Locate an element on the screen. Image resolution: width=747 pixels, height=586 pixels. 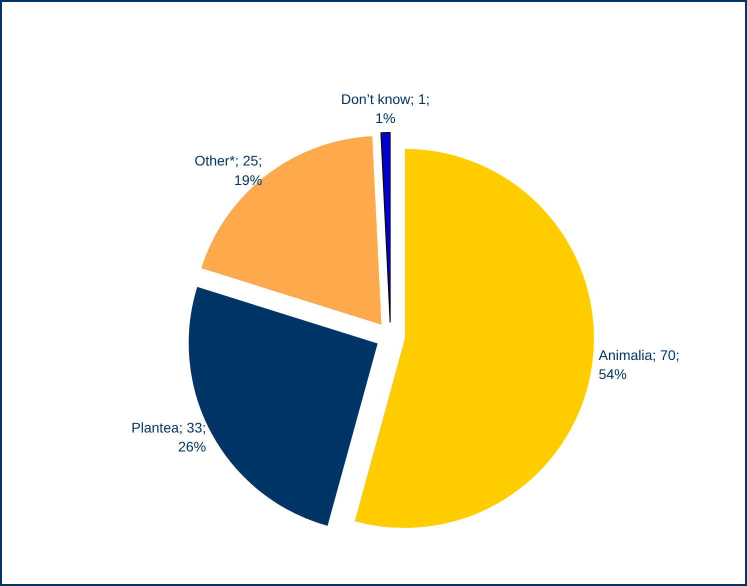
slice-label: Plantea; 33; 26% is located at coordinates (168, 437).